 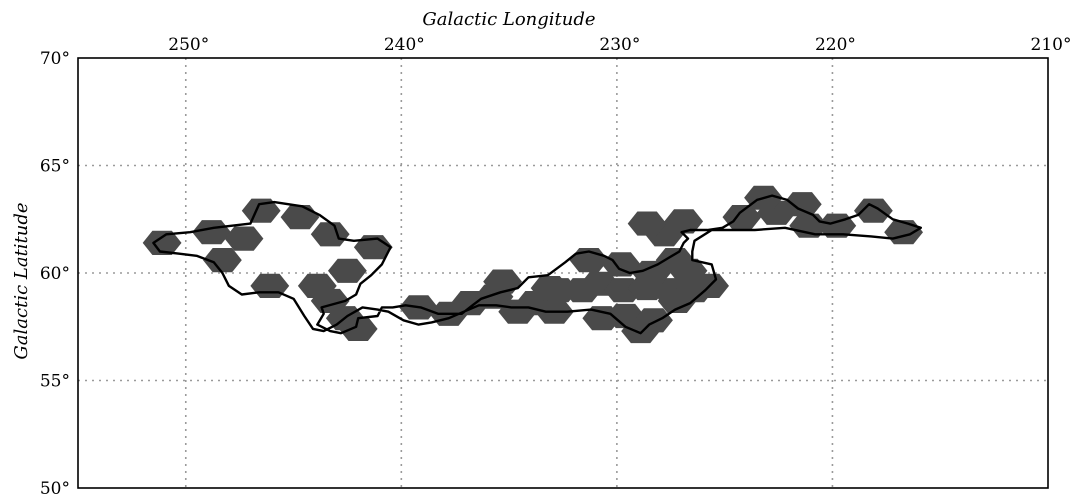 I want to click on x-axis-title: Galactic Longitude, so click(x=508, y=19).